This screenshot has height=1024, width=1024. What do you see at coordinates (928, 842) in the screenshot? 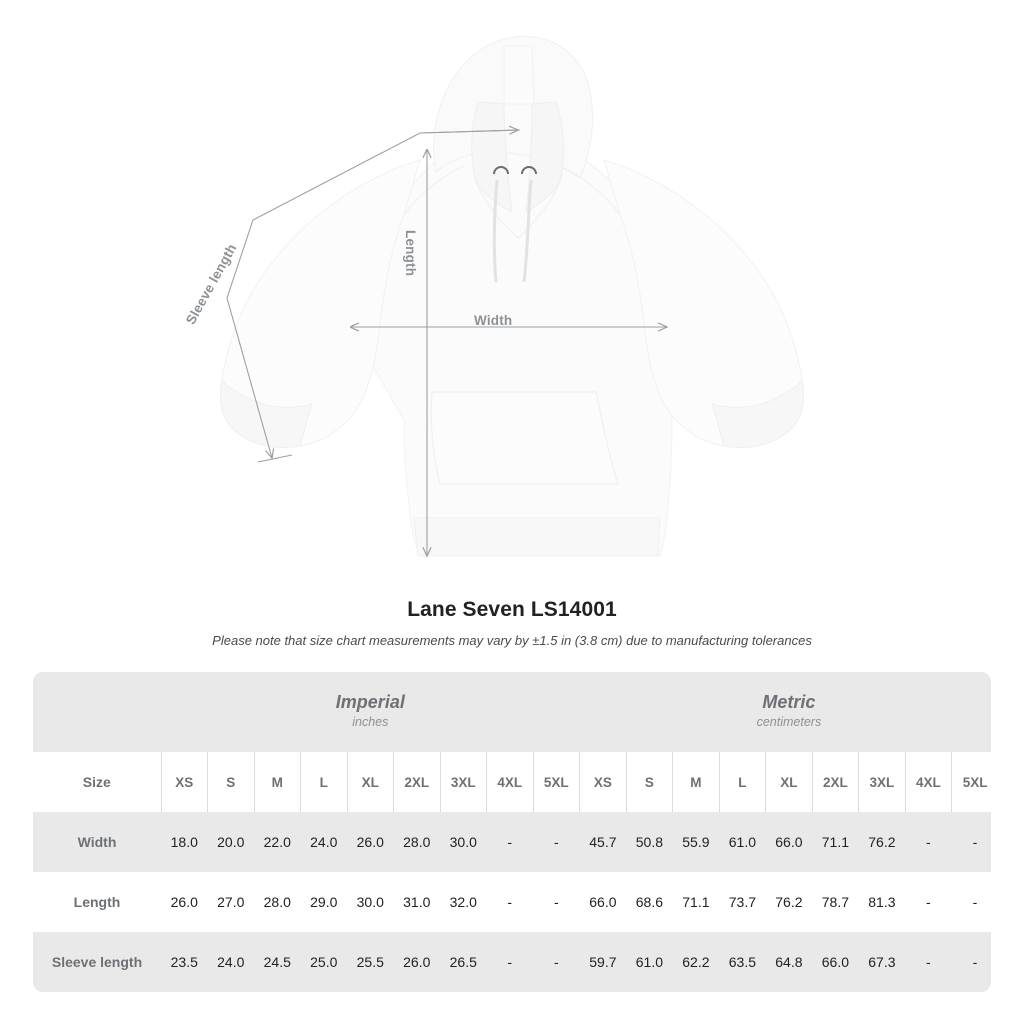
I see `cell-width-metric-4xl: -` at bounding box center [928, 842].